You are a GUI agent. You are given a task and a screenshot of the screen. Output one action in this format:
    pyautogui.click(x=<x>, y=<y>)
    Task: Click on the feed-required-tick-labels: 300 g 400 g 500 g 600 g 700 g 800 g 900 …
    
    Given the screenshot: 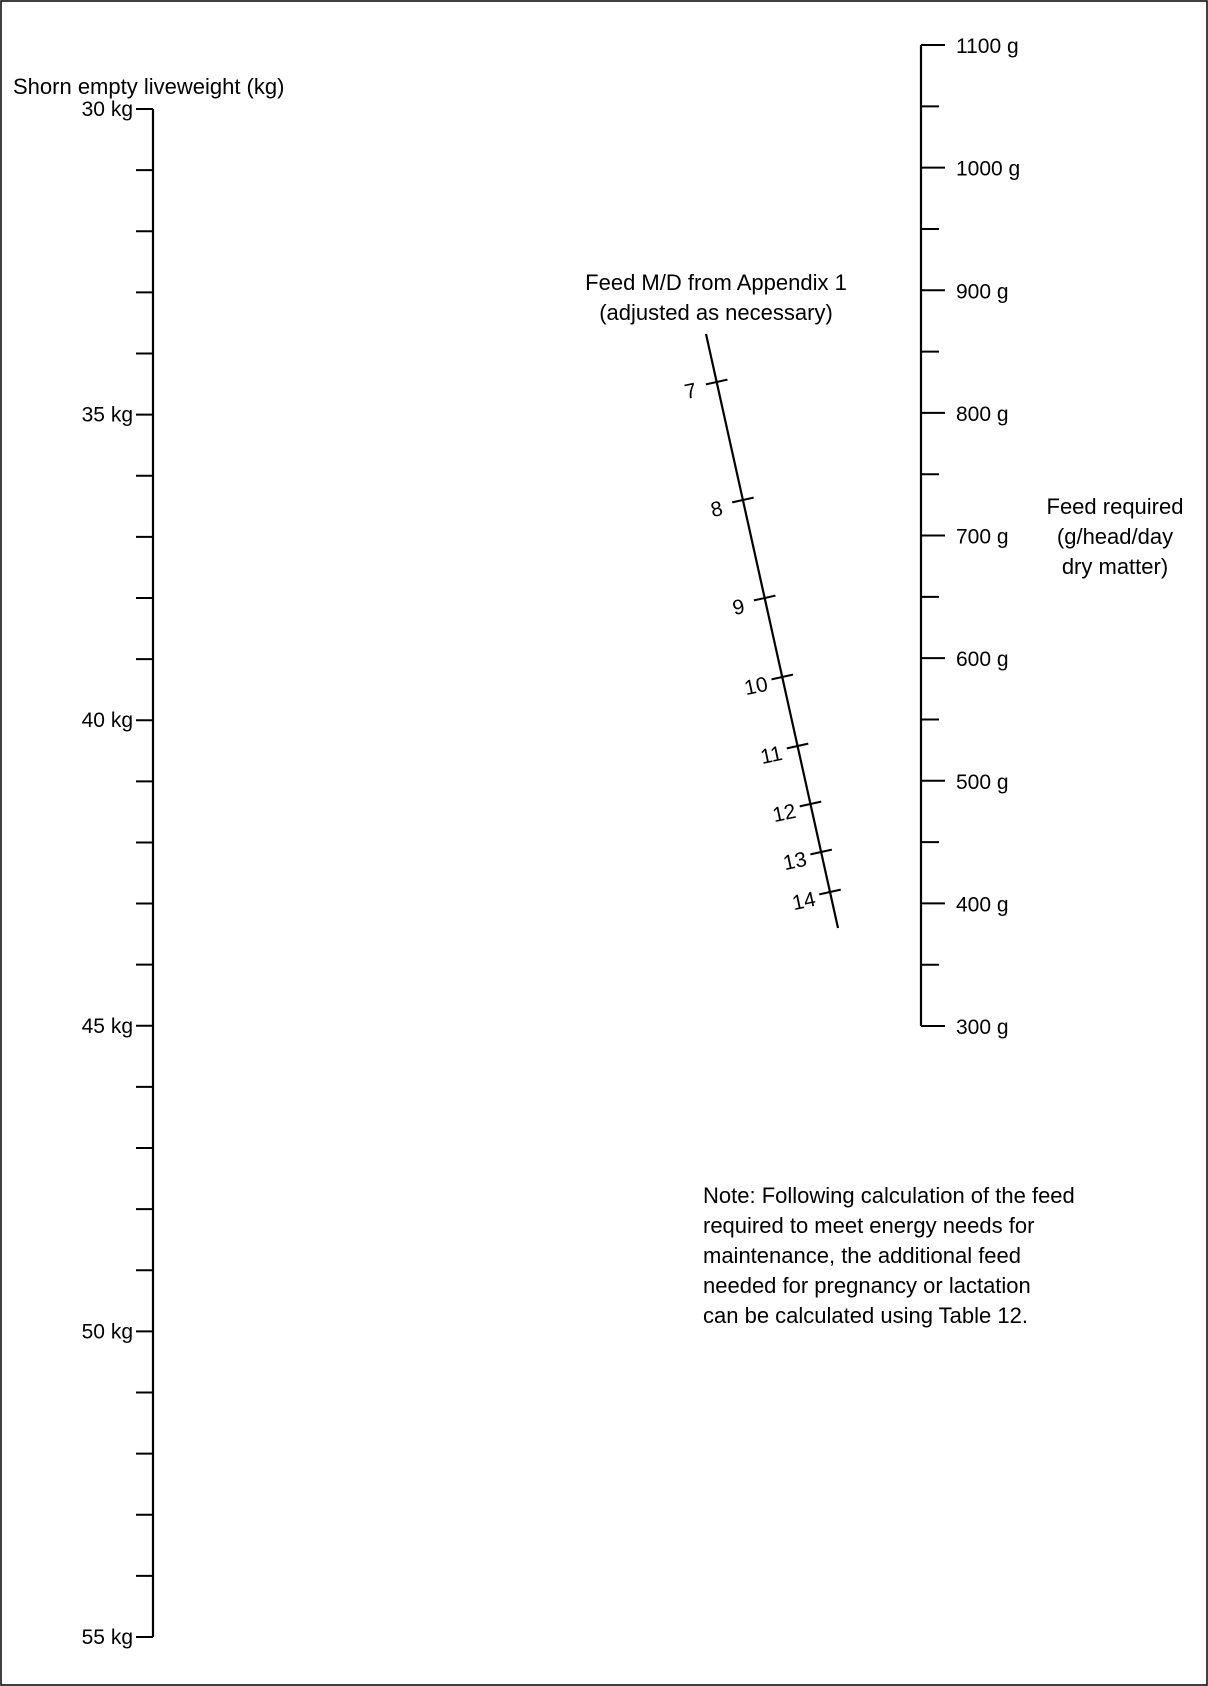 What is the action you would take?
    pyautogui.click(x=988, y=537)
    